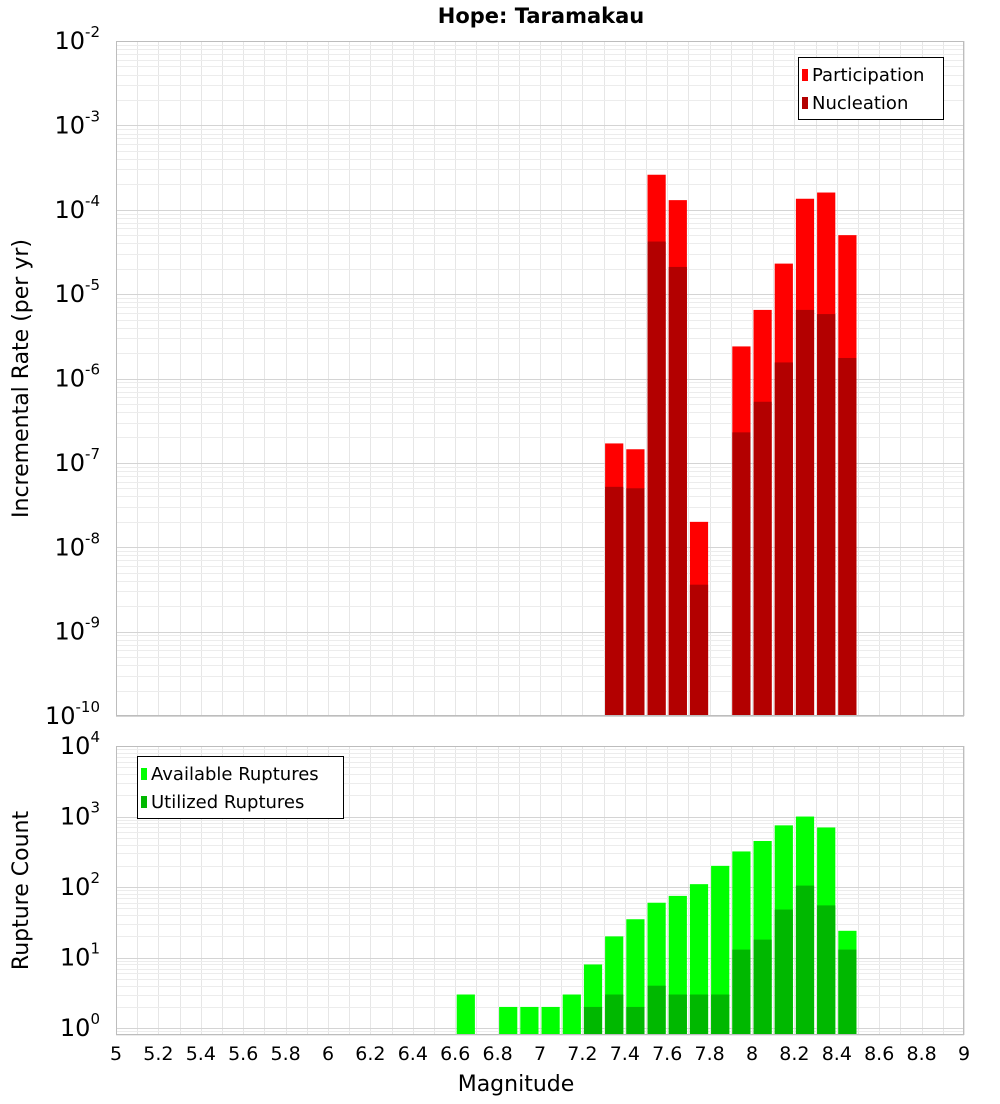  Describe the element at coordinates (80, 956) in the screenshot. I see `y-tick-label: 10¹` at that location.